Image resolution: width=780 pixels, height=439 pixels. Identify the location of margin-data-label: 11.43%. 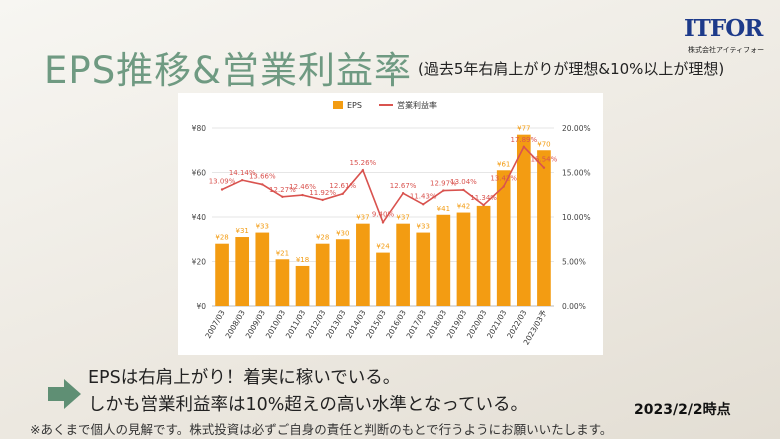
(423, 196).